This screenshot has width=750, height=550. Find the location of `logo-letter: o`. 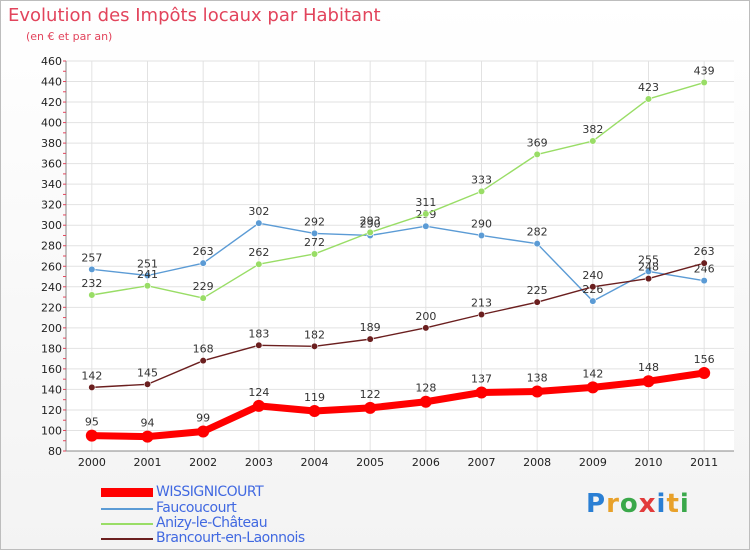

logo-letter: o is located at coordinates (629, 504).